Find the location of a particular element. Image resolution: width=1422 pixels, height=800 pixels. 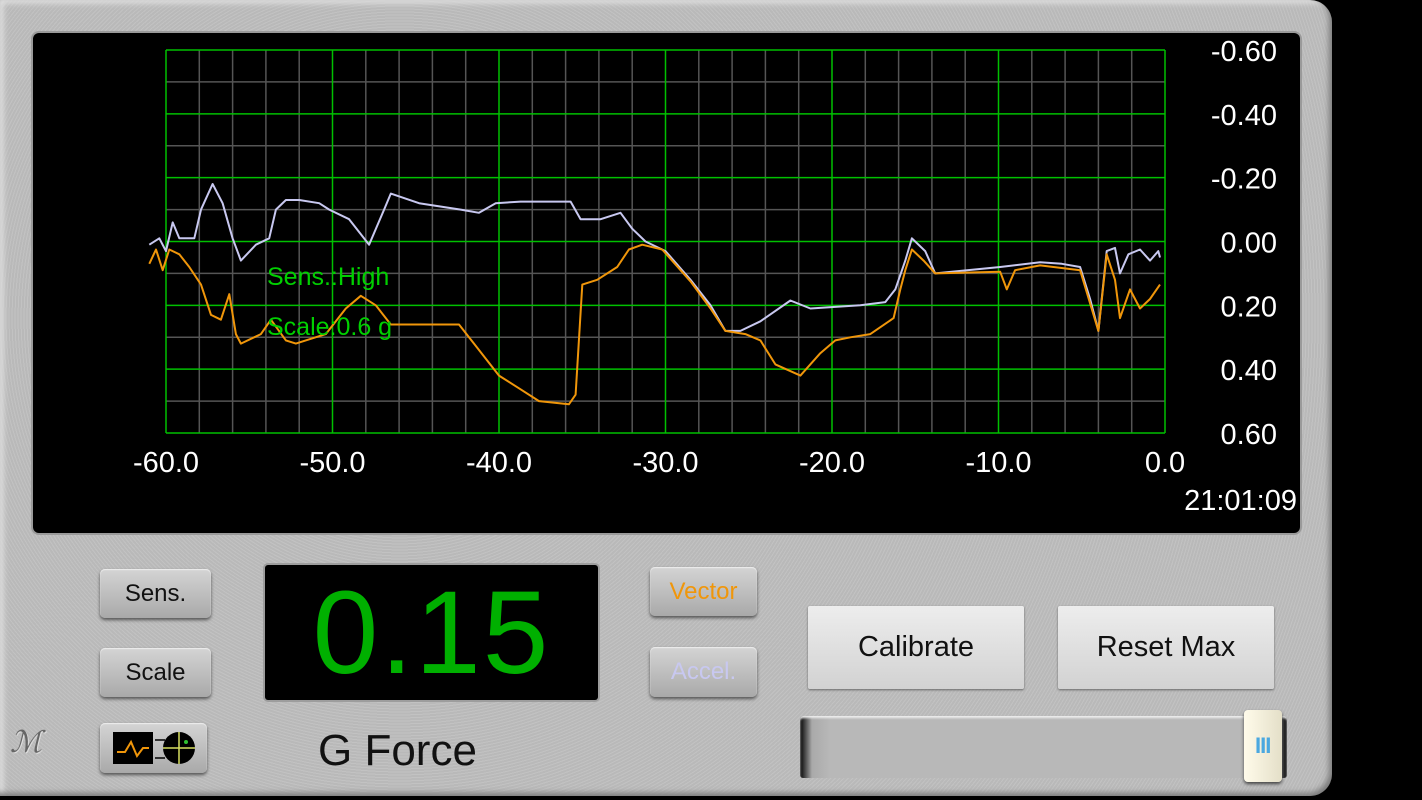

x-tick-label: 0.0 is located at coordinates (1165, 463).